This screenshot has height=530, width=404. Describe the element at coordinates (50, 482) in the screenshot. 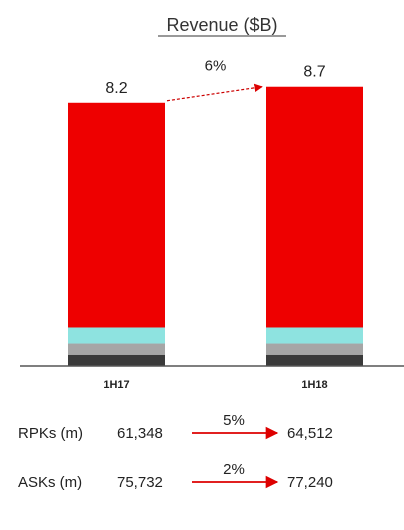

I see `metric-label-asks: ASKs (m)` at that location.